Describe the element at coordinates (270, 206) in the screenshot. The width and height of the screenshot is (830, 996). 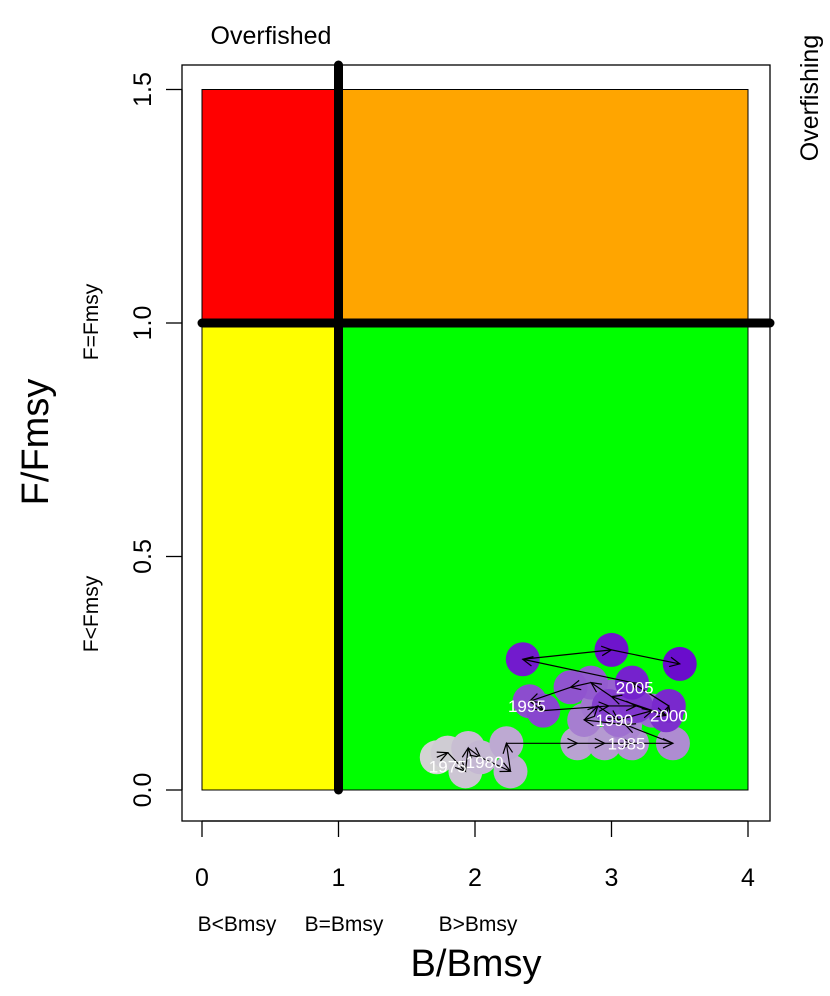
I see `overfished-overfishing-zone` at that location.